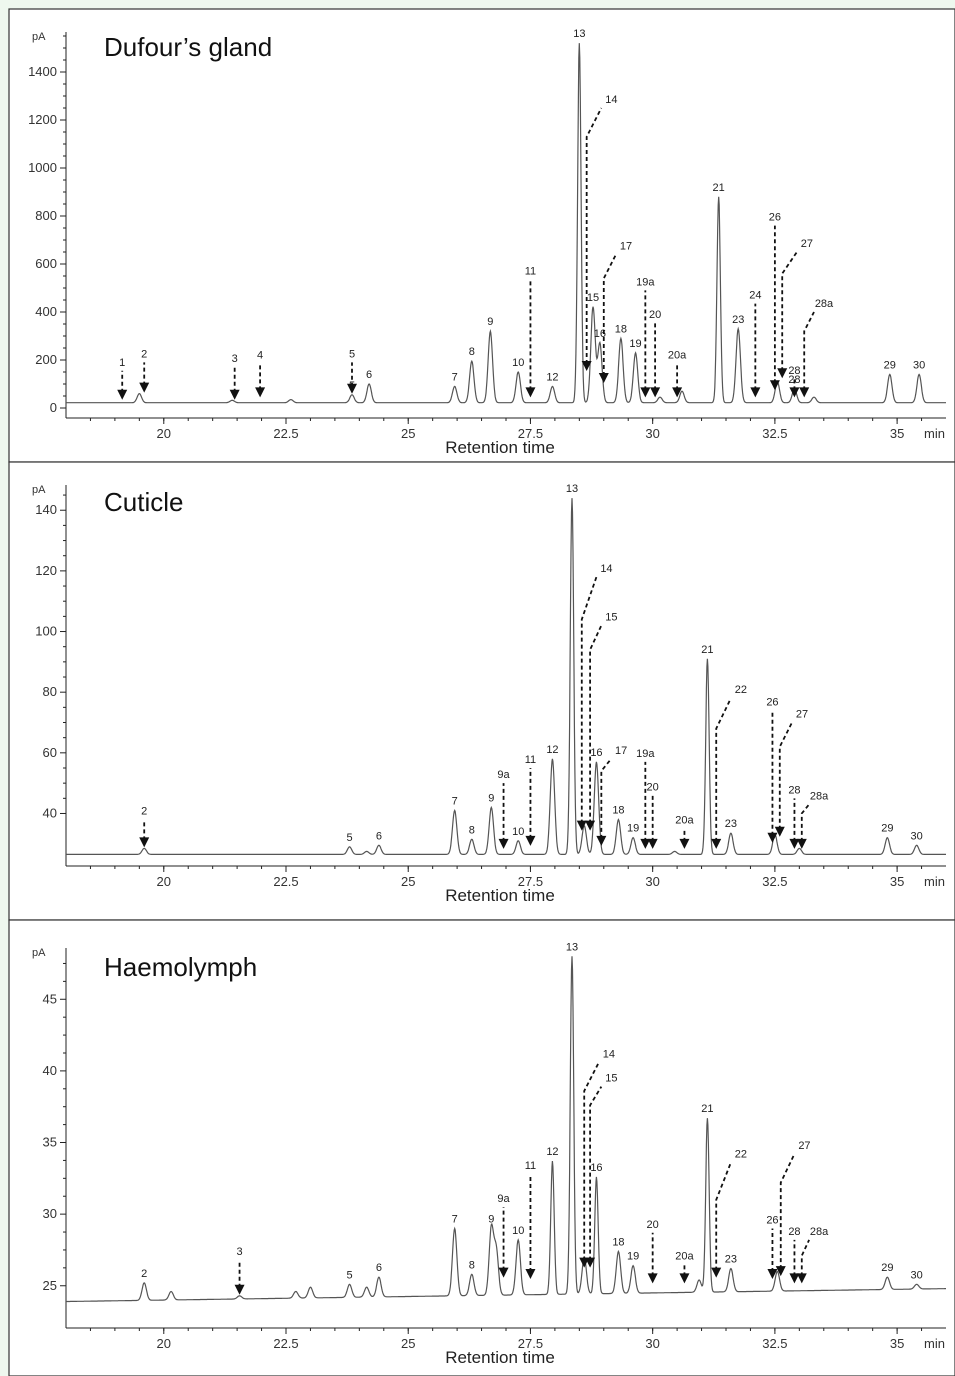 The image size is (955, 1376). Describe the element at coordinates (572, 947) in the screenshot. I see `peak-label: 13` at that location.